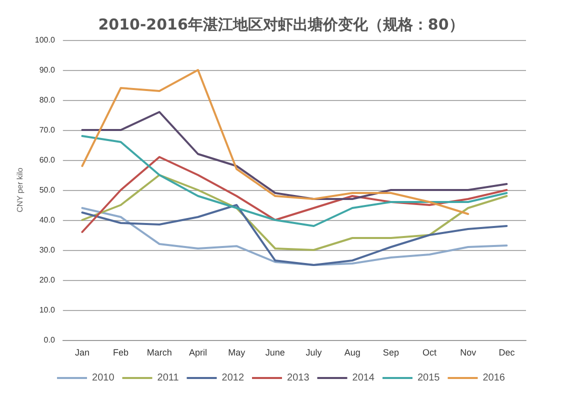  Describe the element at coordinates (47, 220) in the screenshot. I see `y-tick-label: 40.0` at that location.